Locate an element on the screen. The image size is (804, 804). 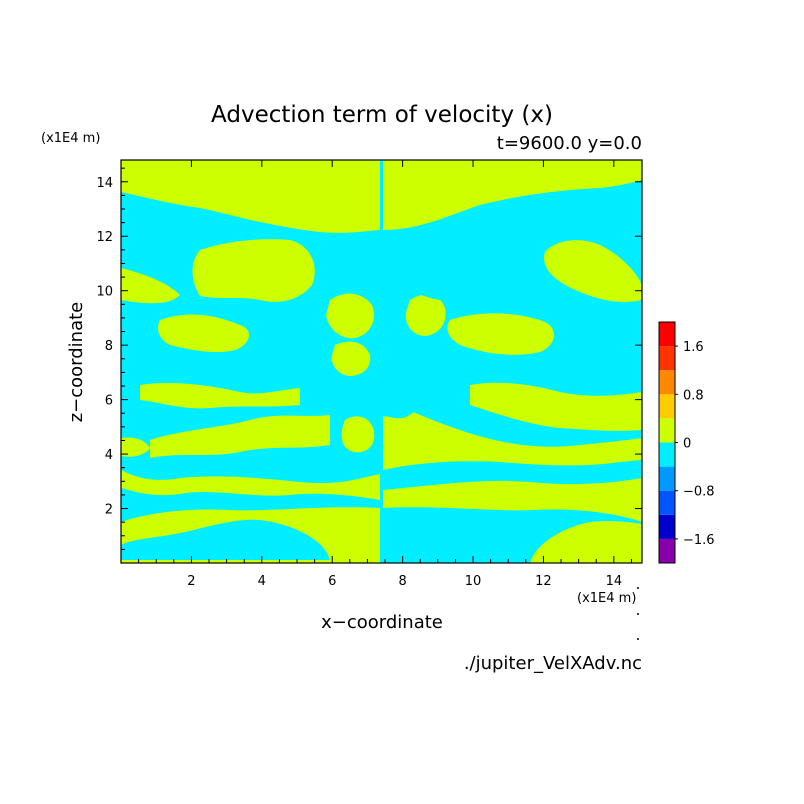
y-tick-label: 2 is located at coordinates (109, 510).